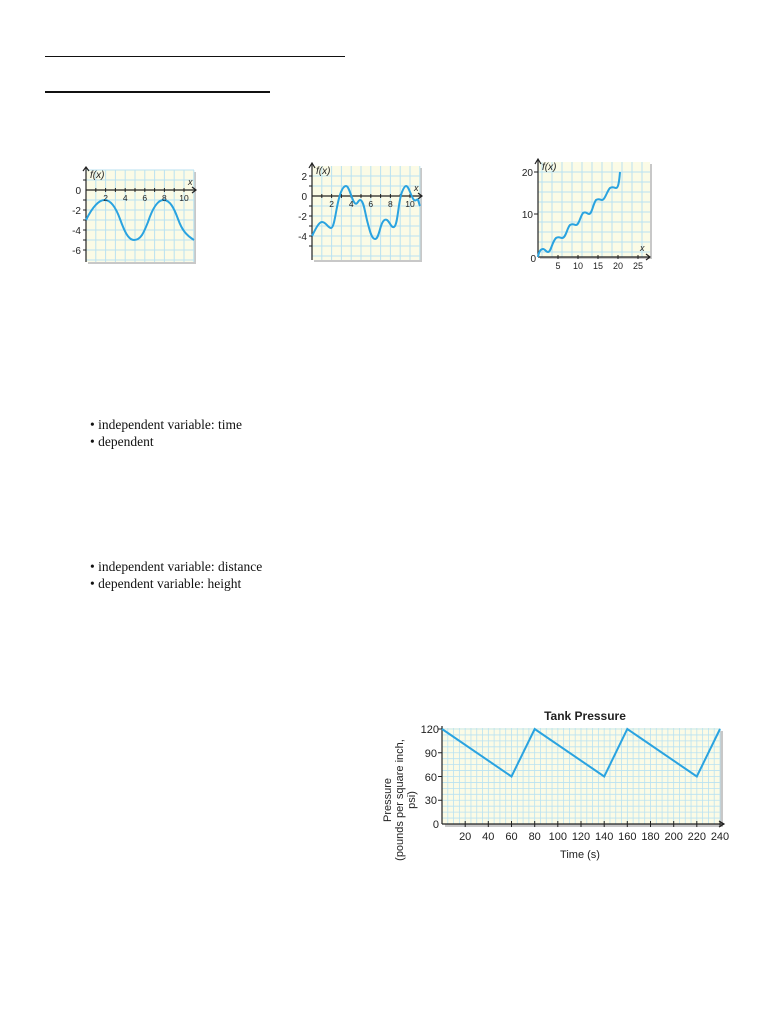  What do you see at coordinates (400, 800) in the screenshot?
I see `y-axis-label-line-2: (pounds per square inch,` at bounding box center [400, 800].